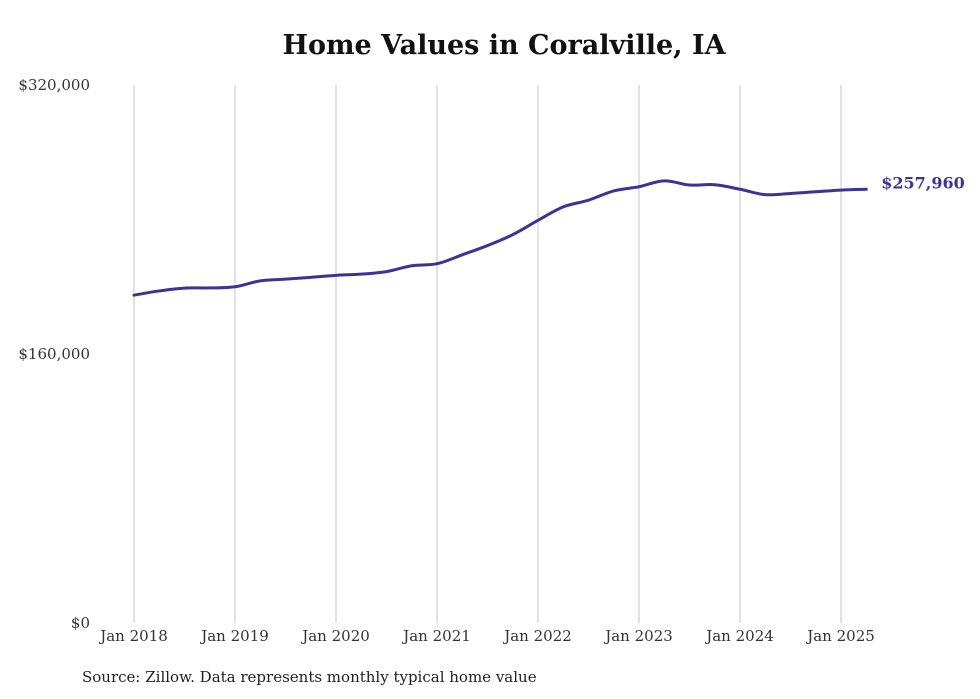 The width and height of the screenshot is (980, 699). Describe the element at coordinates (638, 636) in the screenshot. I see `x-tick-label: Jan 2023` at that location.